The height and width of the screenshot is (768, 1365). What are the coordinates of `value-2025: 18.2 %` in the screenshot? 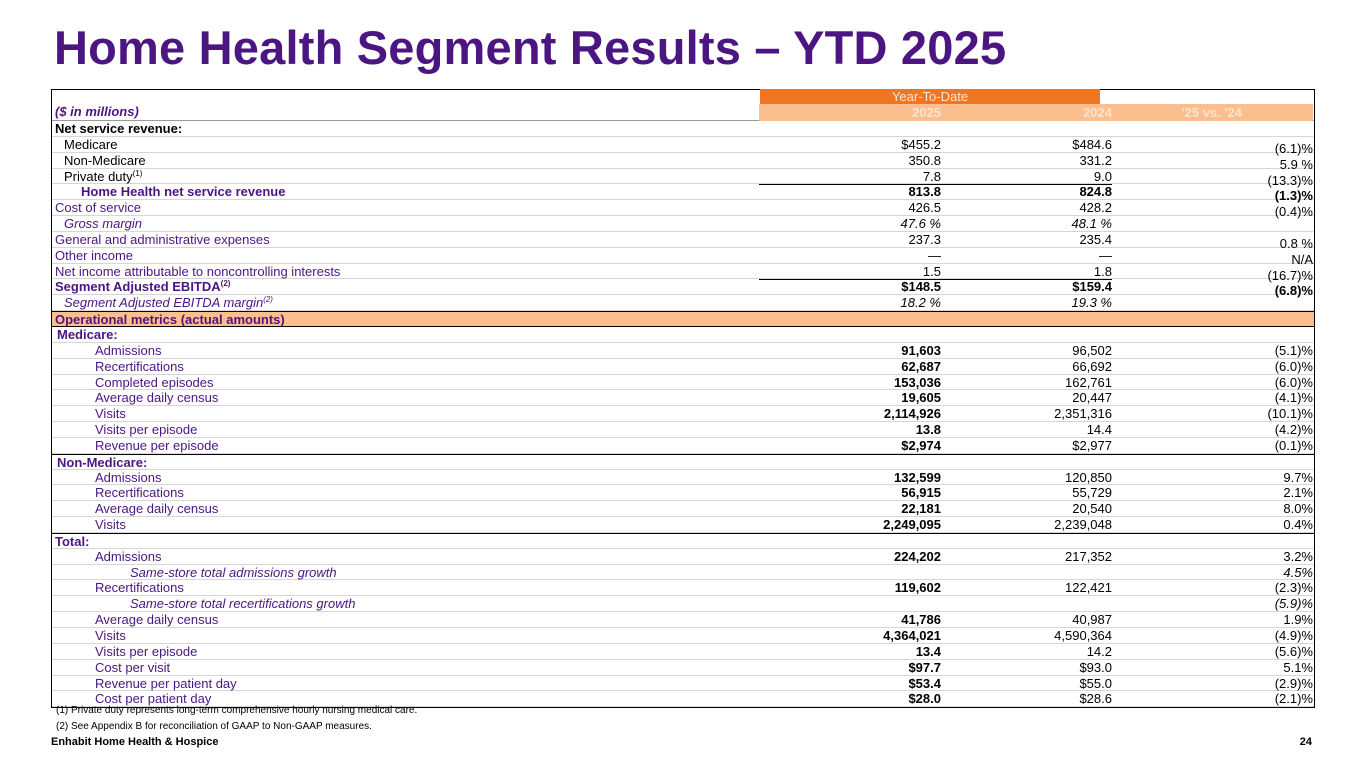 It's located at (920, 303).